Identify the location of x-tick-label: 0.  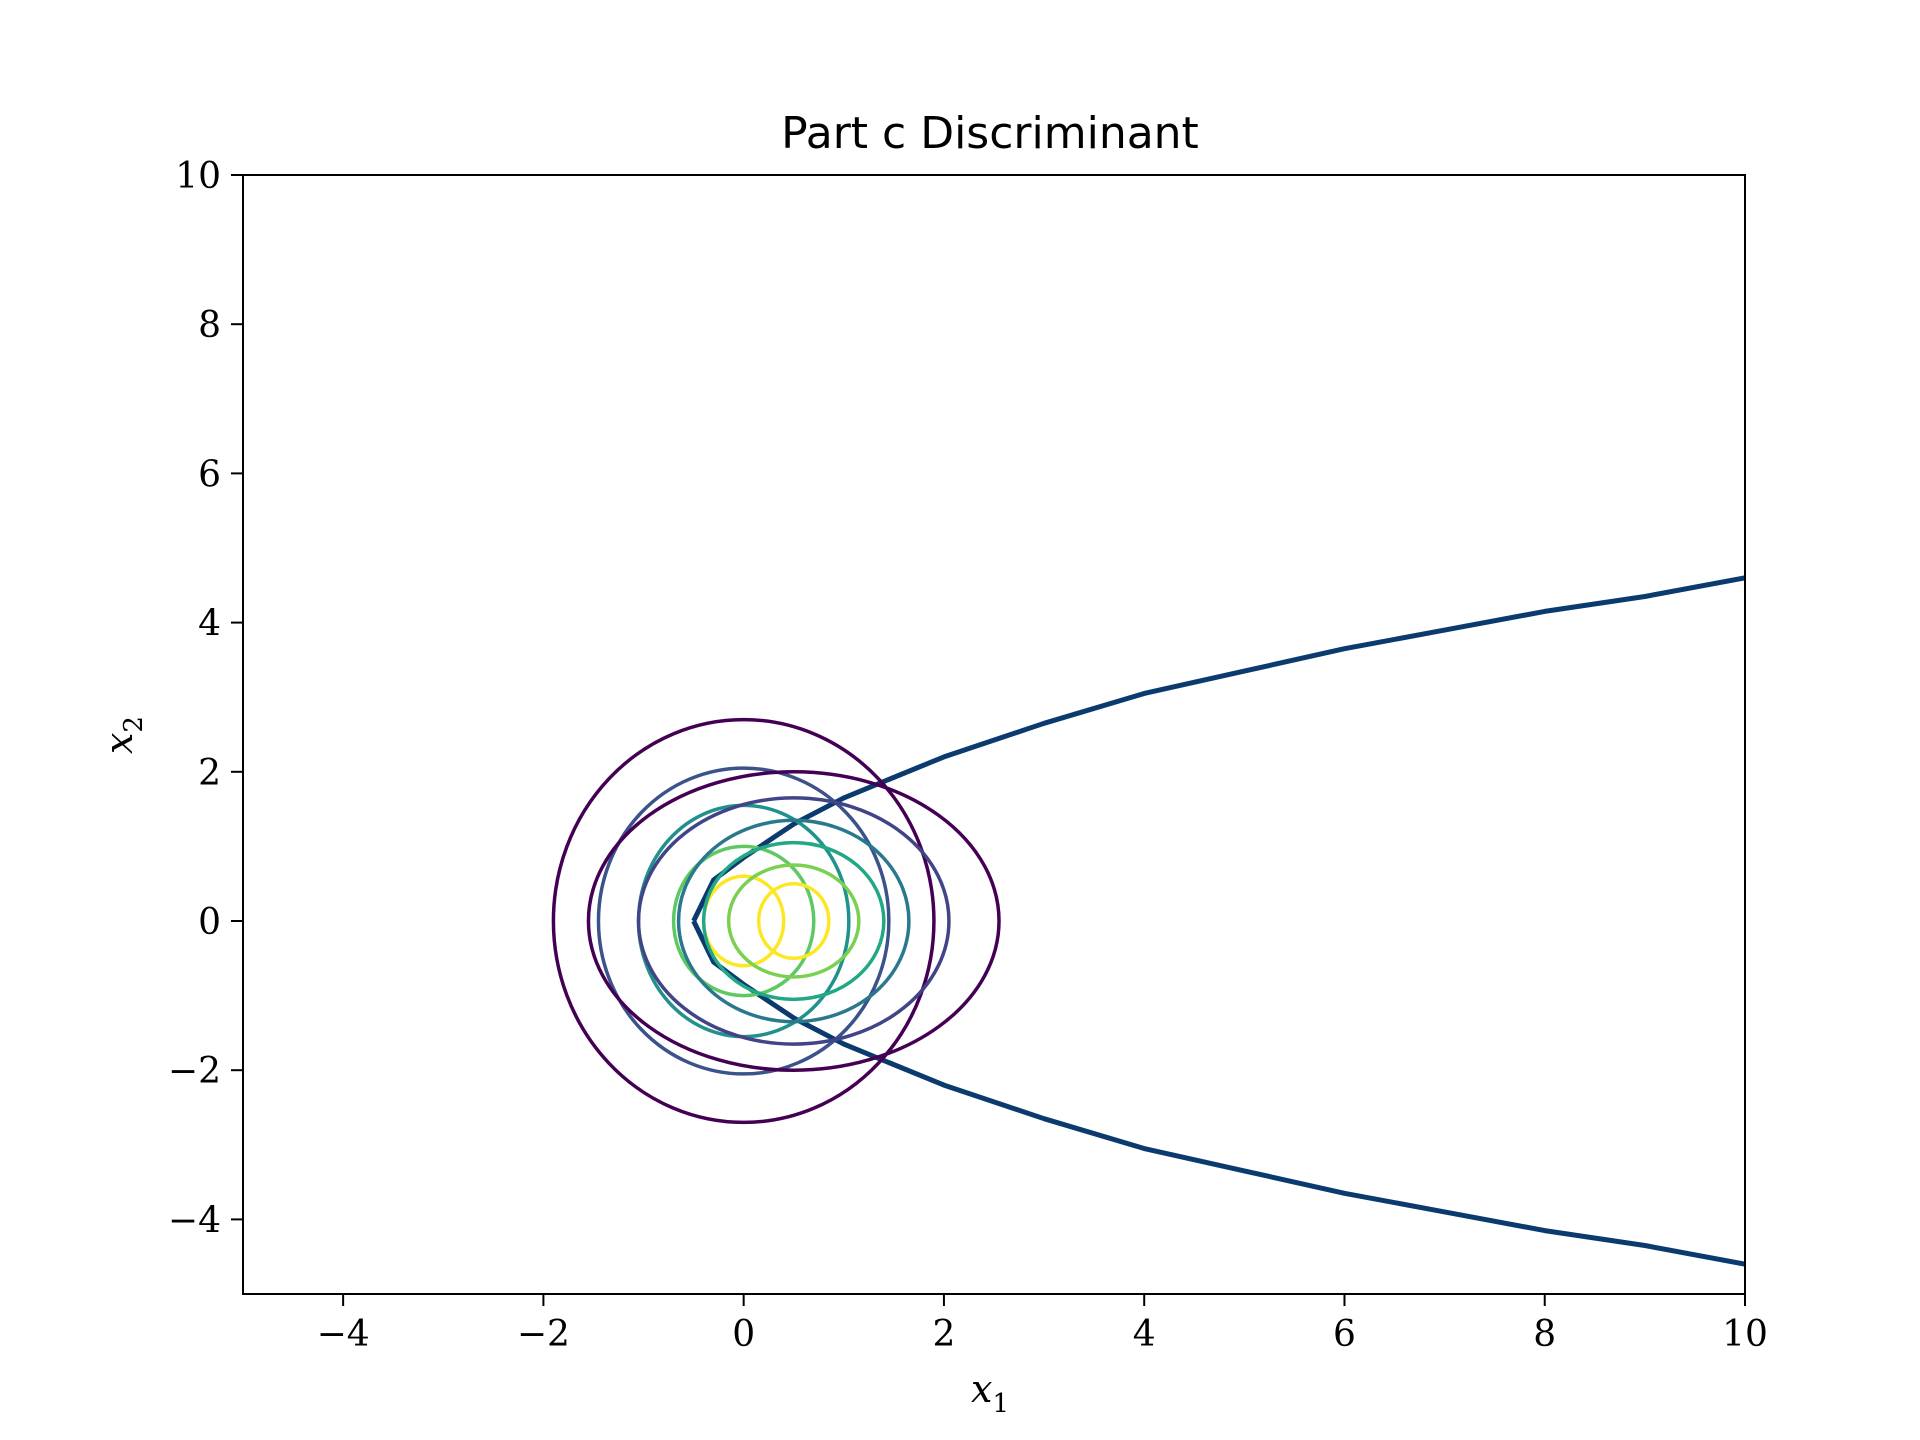
(743, 1334).